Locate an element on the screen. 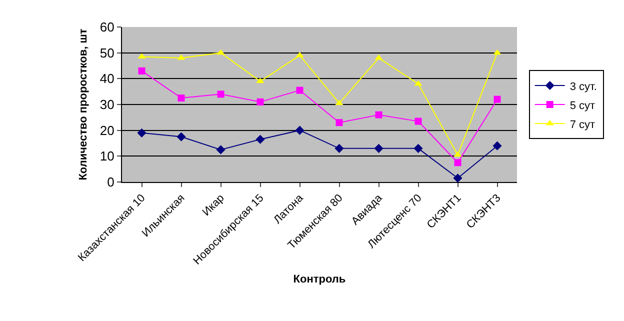 This screenshot has width=624, height=321. legend-label: 7 сут is located at coordinates (583, 124).